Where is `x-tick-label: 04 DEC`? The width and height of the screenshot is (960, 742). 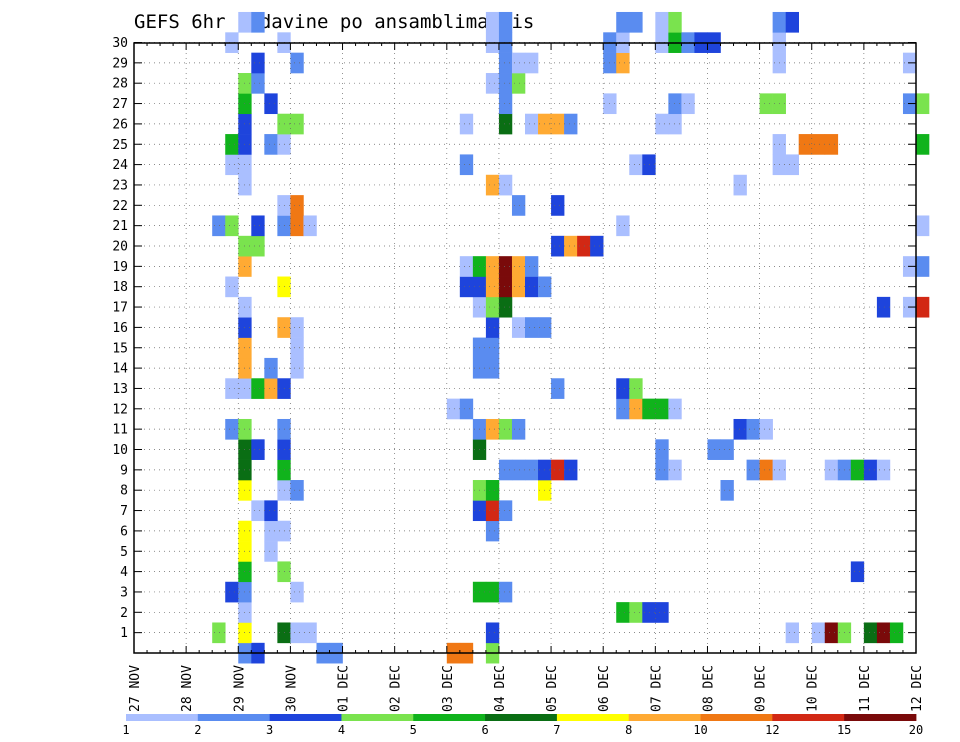 x-tick-label: 04 DEC is located at coordinates (500, 688).